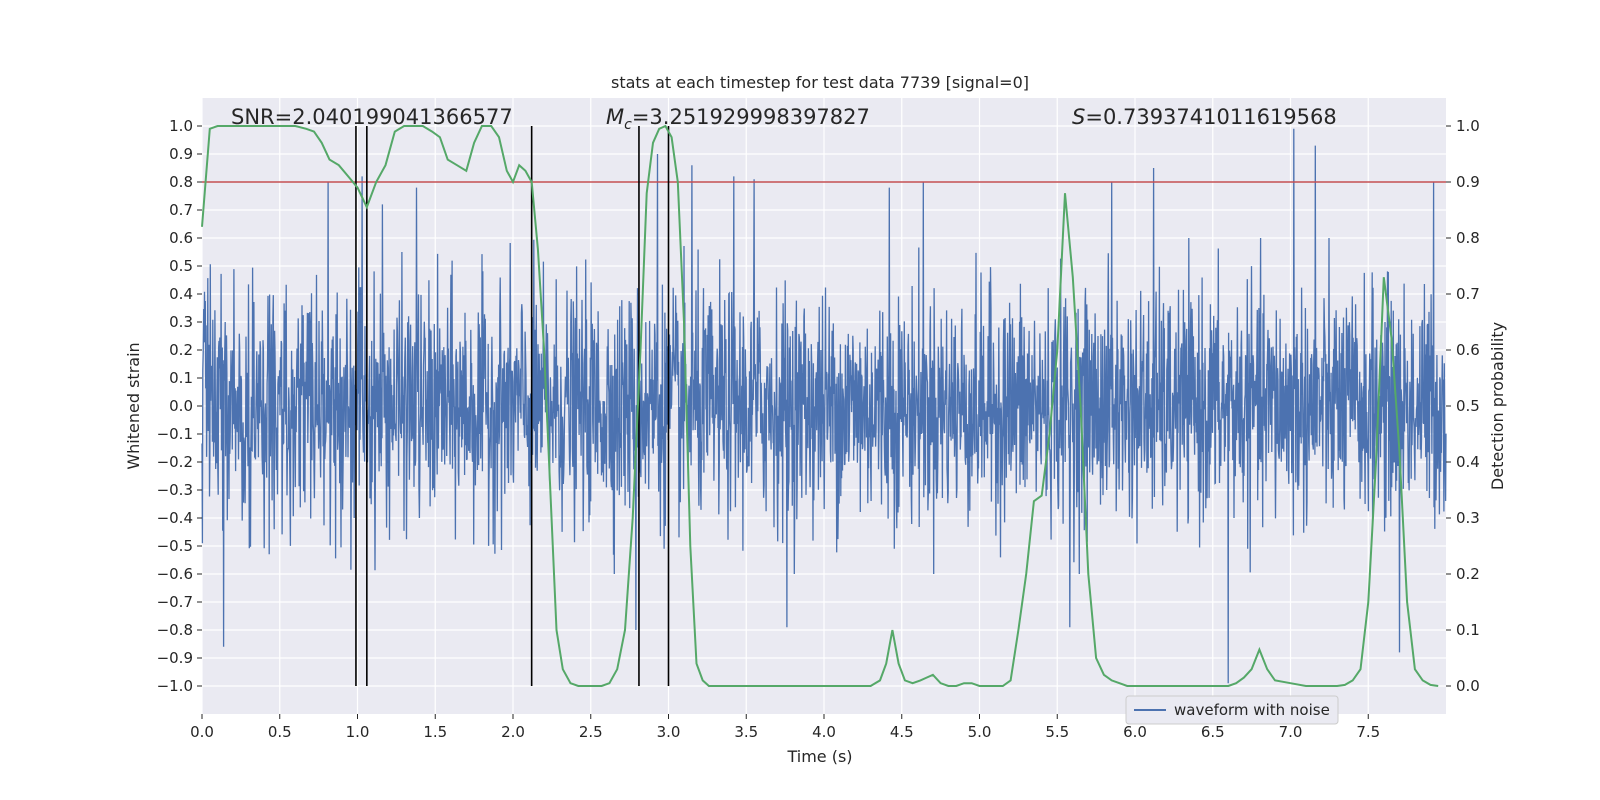 This screenshot has height=800, width=1600. What do you see at coordinates (175, 602) in the screenshot?
I see `y-tick-label: −0.7` at bounding box center [175, 602].